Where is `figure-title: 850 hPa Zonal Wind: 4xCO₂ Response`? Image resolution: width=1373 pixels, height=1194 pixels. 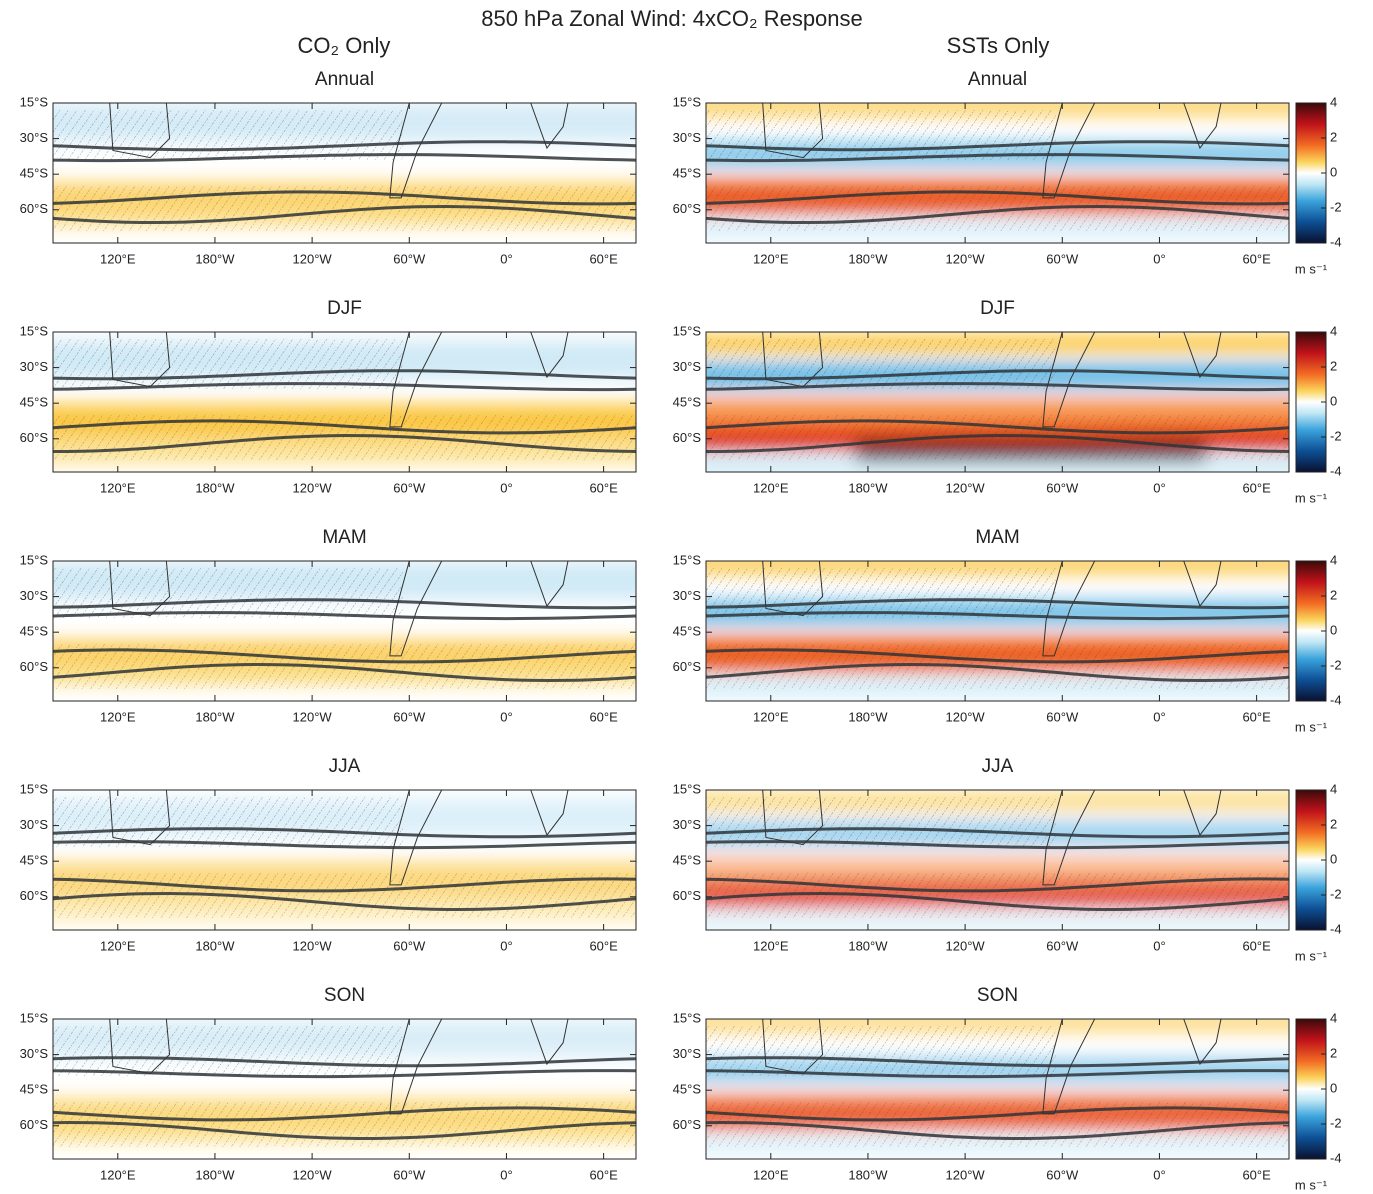
figure-title: 850 hPa Zonal Wind: 4xCO₂ Response is located at coordinates (672, 18).